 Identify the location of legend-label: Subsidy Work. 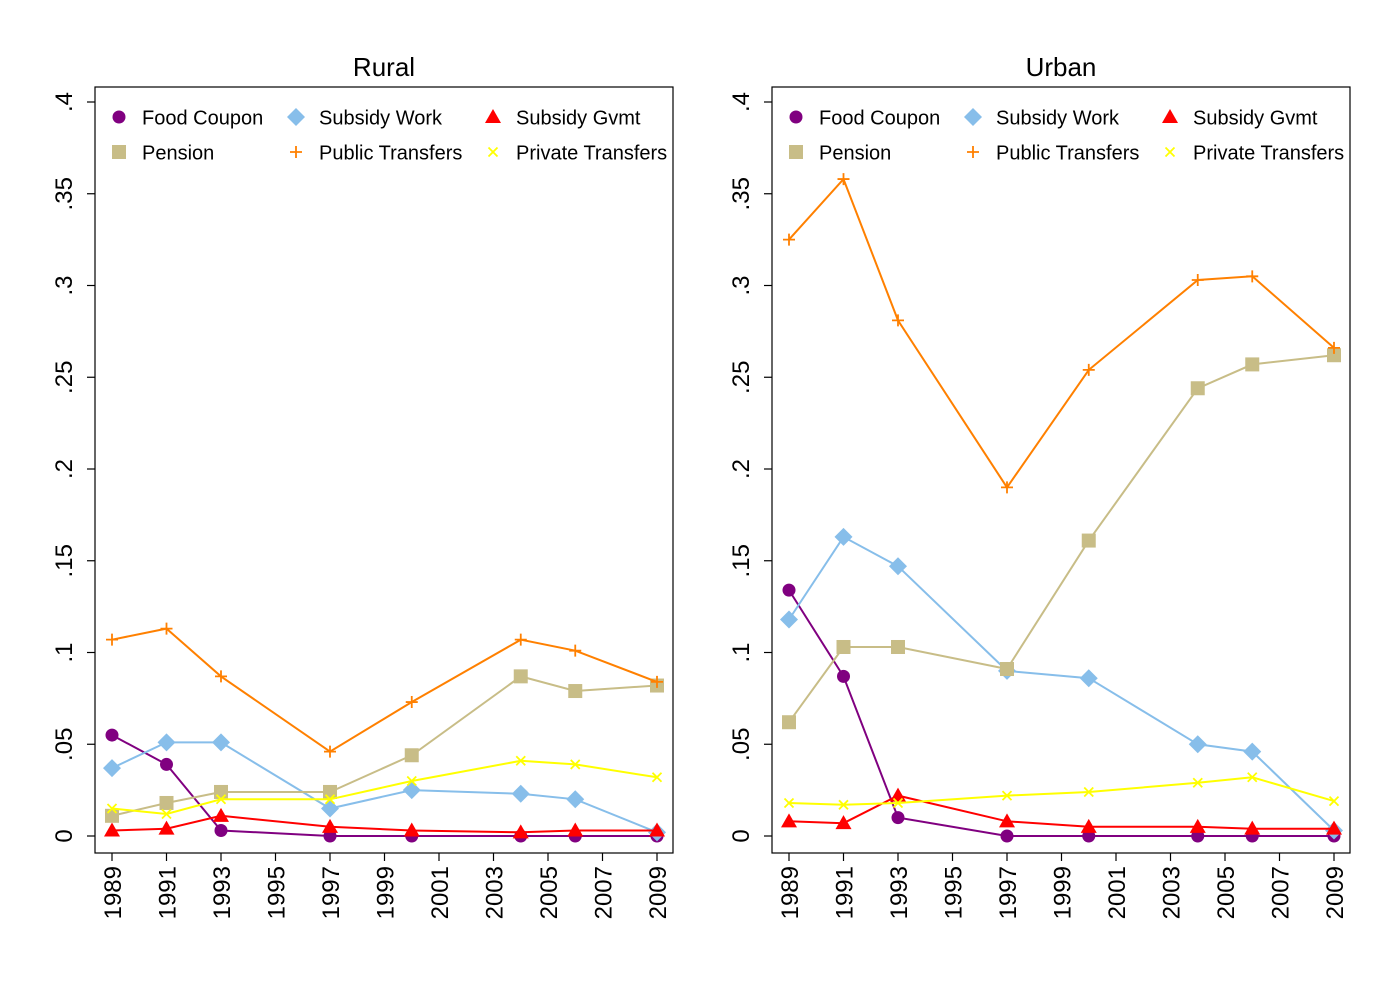
(381, 119).